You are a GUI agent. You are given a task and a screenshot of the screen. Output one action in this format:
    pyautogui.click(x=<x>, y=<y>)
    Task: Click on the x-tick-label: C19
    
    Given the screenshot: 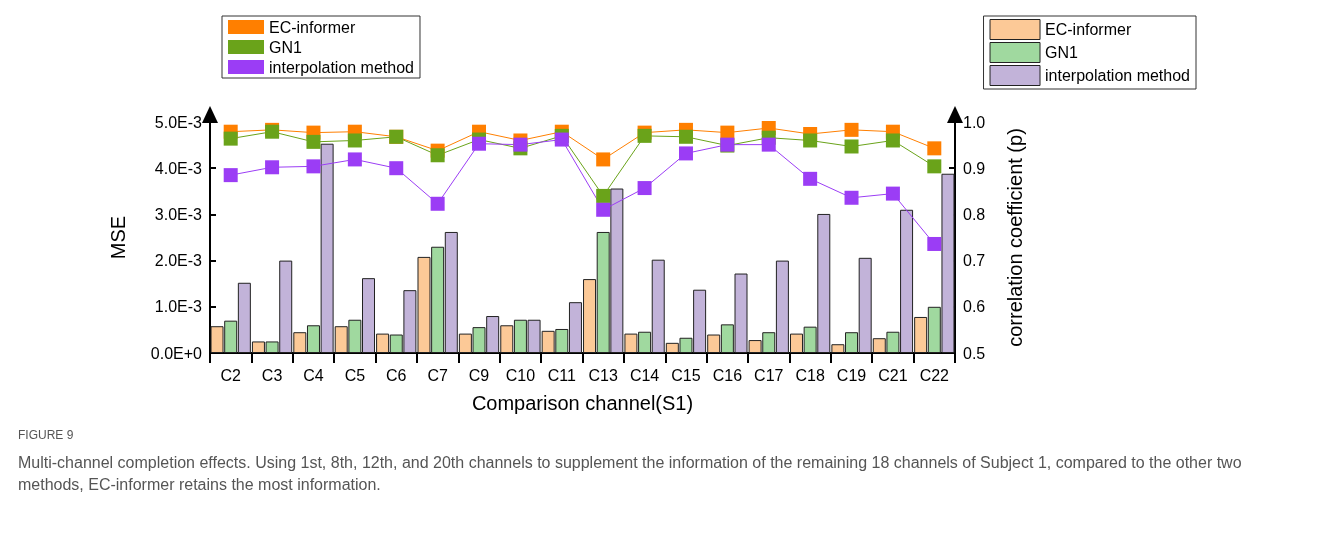 What is the action you would take?
    pyautogui.click(x=851, y=375)
    